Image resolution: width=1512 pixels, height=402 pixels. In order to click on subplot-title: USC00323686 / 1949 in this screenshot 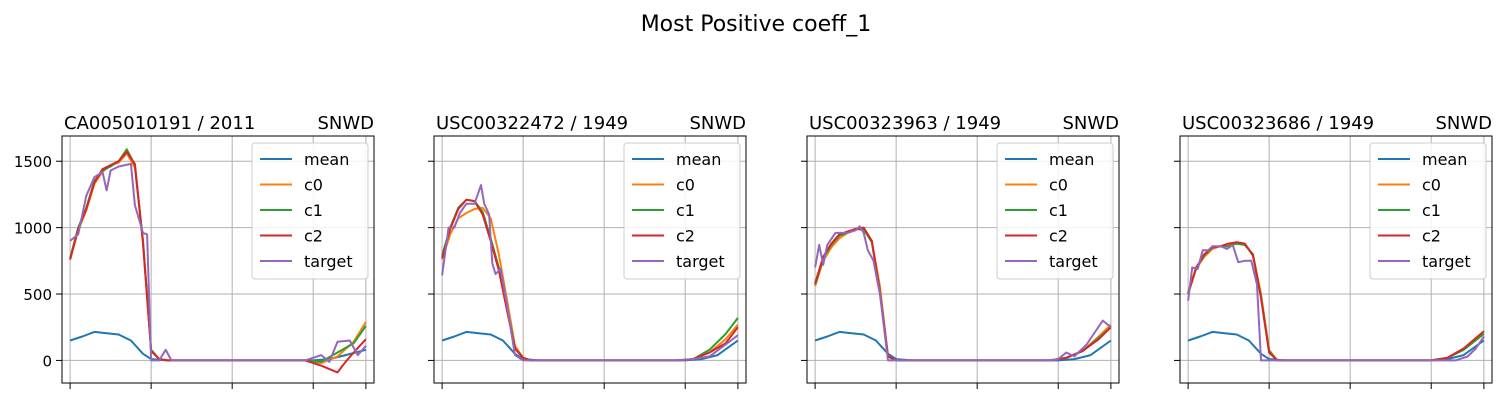, I will do `click(1278, 123)`.